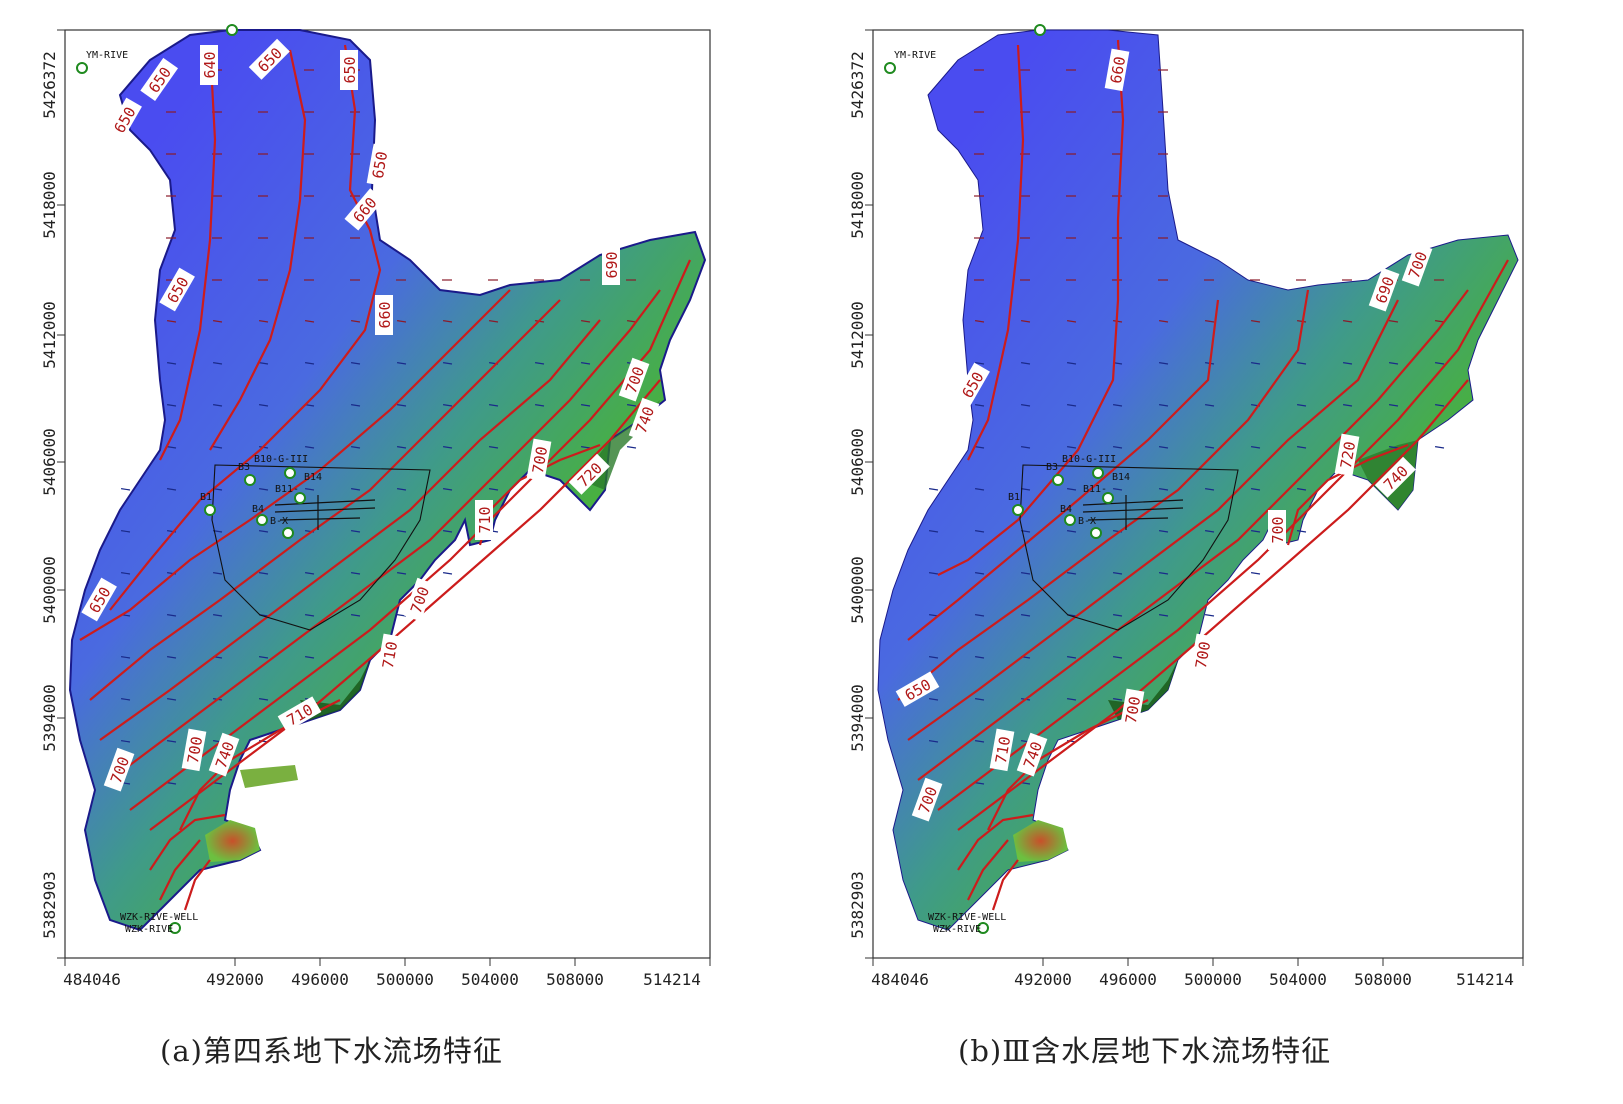 The width and height of the screenshot is (1623, 1104). Describe the element at coordinates (1095, 489) in the screenshot. I see `well-label: B11-` at that location.